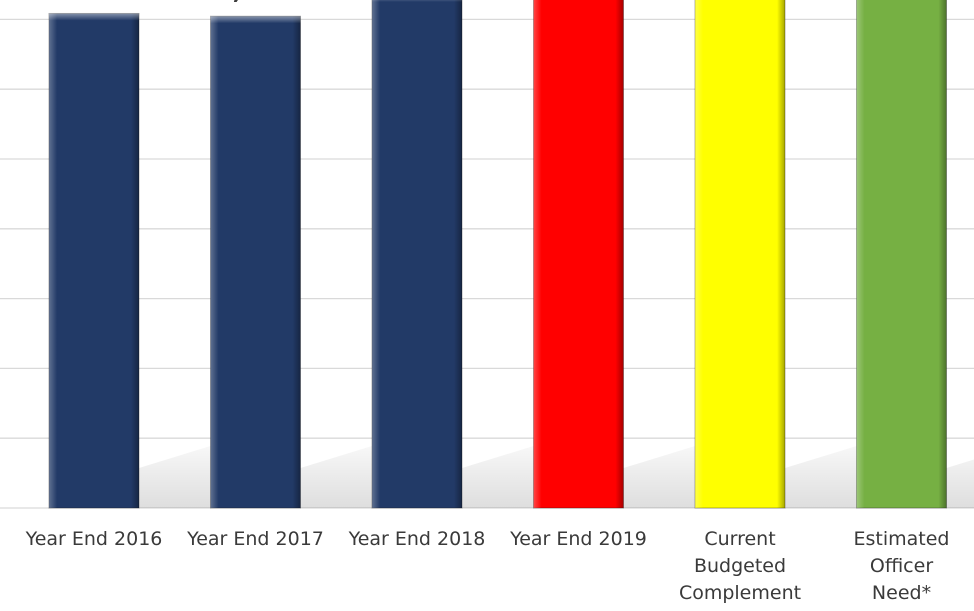 Image resolution: width=974 pixels, height=611 pixels. Describe the element at coordinates (175, 2) in the screenshot. I see `value-labels: 1,9671,9592,0202,0772,1262,300` at that location.